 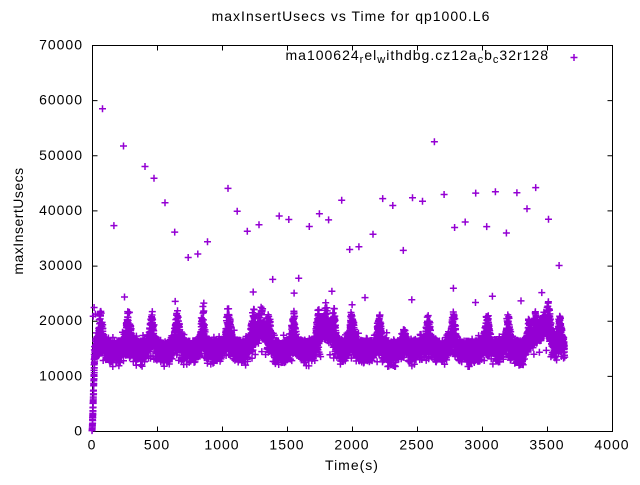 I want to click on svg-text: Time(s), so click(x=352, y=465).